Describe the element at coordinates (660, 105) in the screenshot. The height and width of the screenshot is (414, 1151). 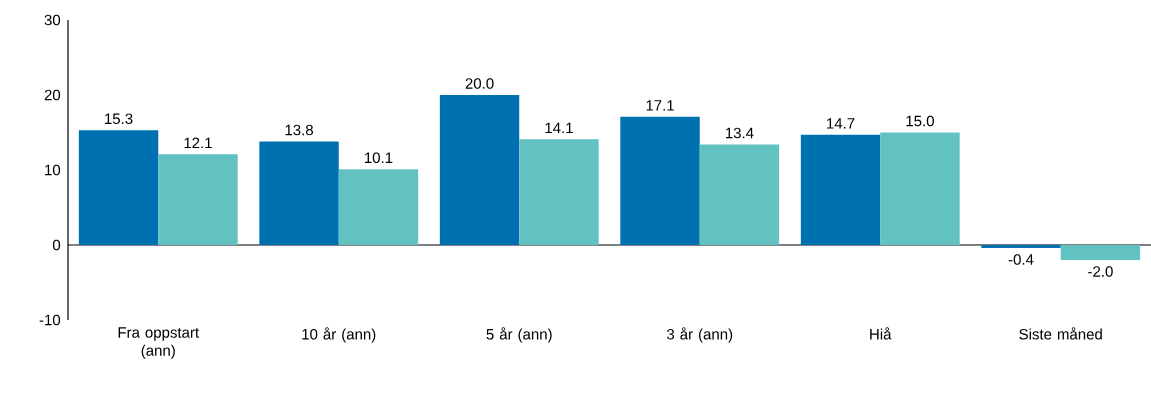
I see `data-label: 17.1` at that location.